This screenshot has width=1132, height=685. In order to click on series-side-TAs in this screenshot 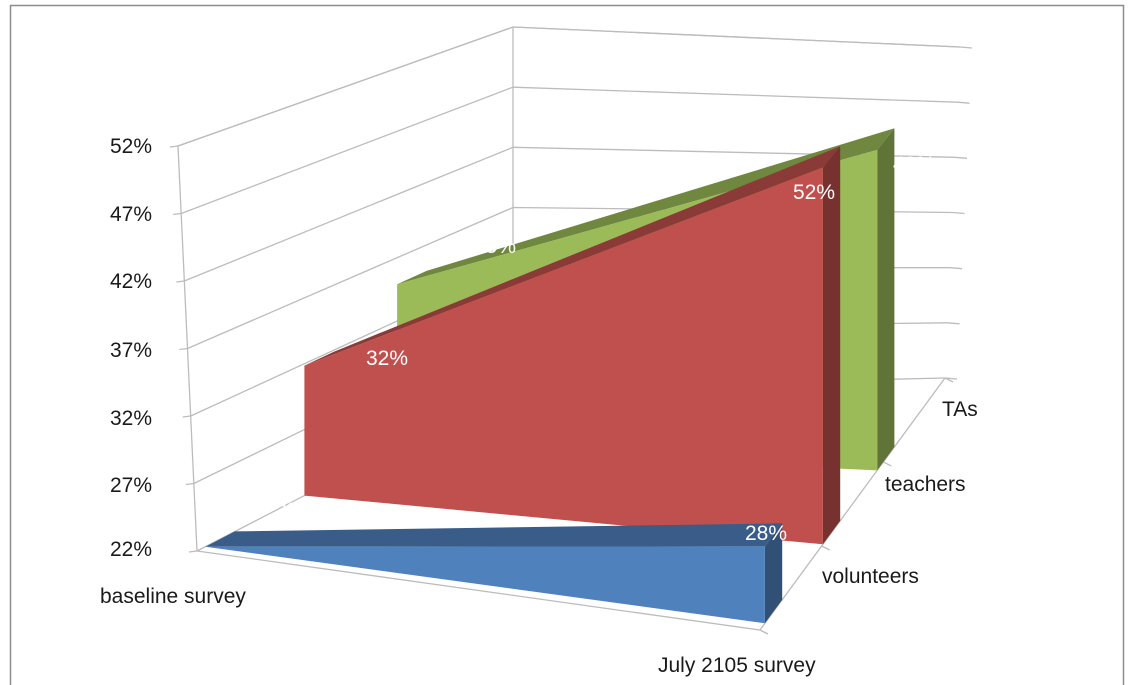, I will do `click(886, 299)`.